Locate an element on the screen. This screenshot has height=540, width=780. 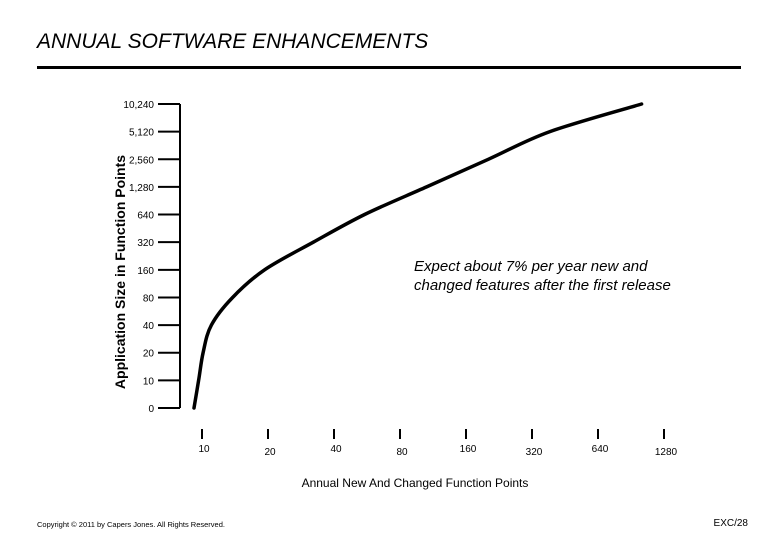
y-tick-label: 160 is located at coordinates (145, 271).